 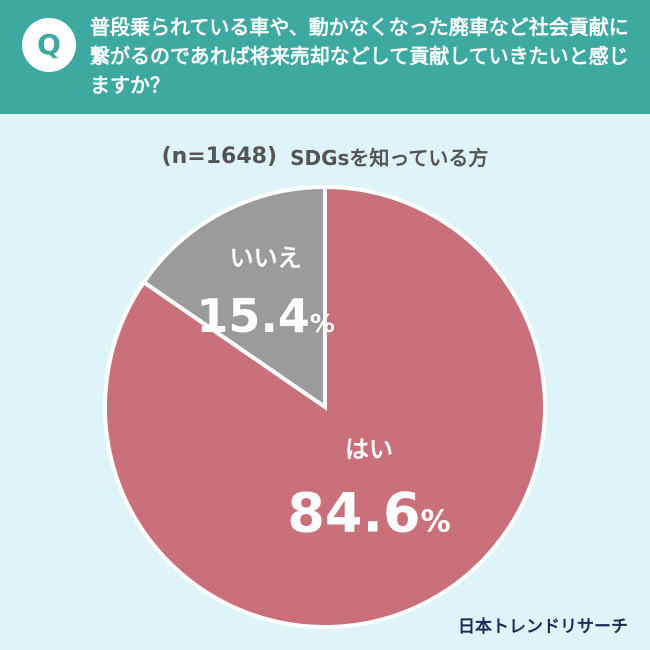 What do you see at coordinates (368, 513) in the screenshot?
I see `slice-value-label: 84.6%` at bounding box center [368, 513].